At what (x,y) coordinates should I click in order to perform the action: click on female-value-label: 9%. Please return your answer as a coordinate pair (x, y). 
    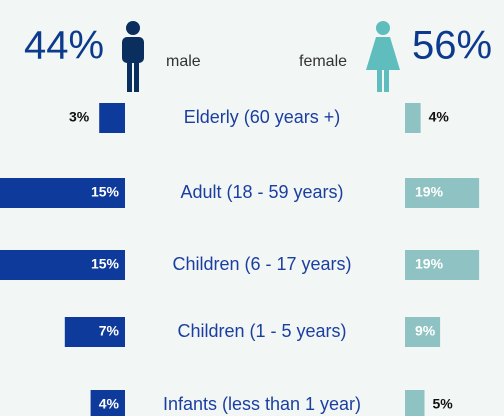
    Looking at the image, I should click on (425, 331).